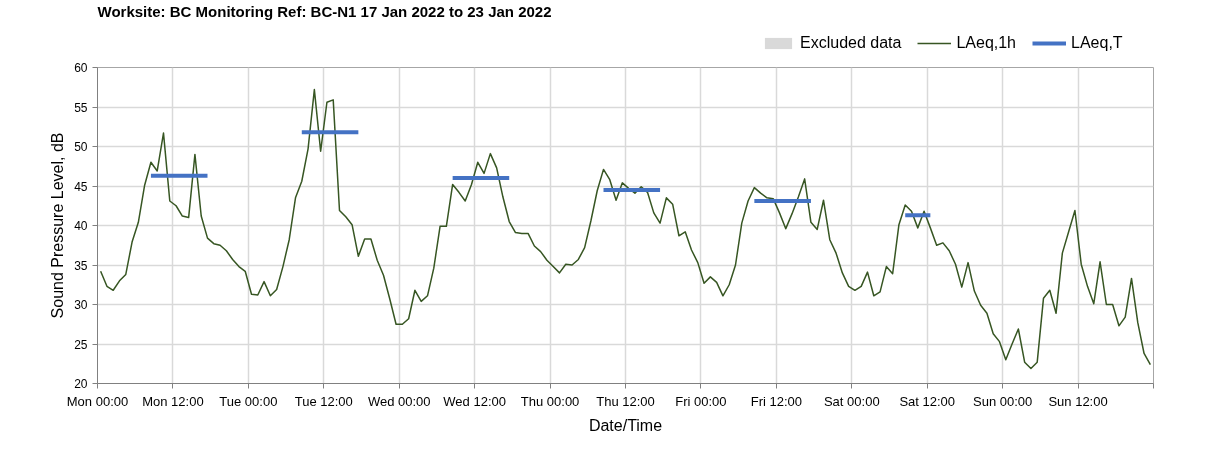 This screenshot has width=1209, height=469. What do you see at coordinates (81, 384) in the screenshot?
I see `y-tick-label: 20` at bounding box center [81, 384].